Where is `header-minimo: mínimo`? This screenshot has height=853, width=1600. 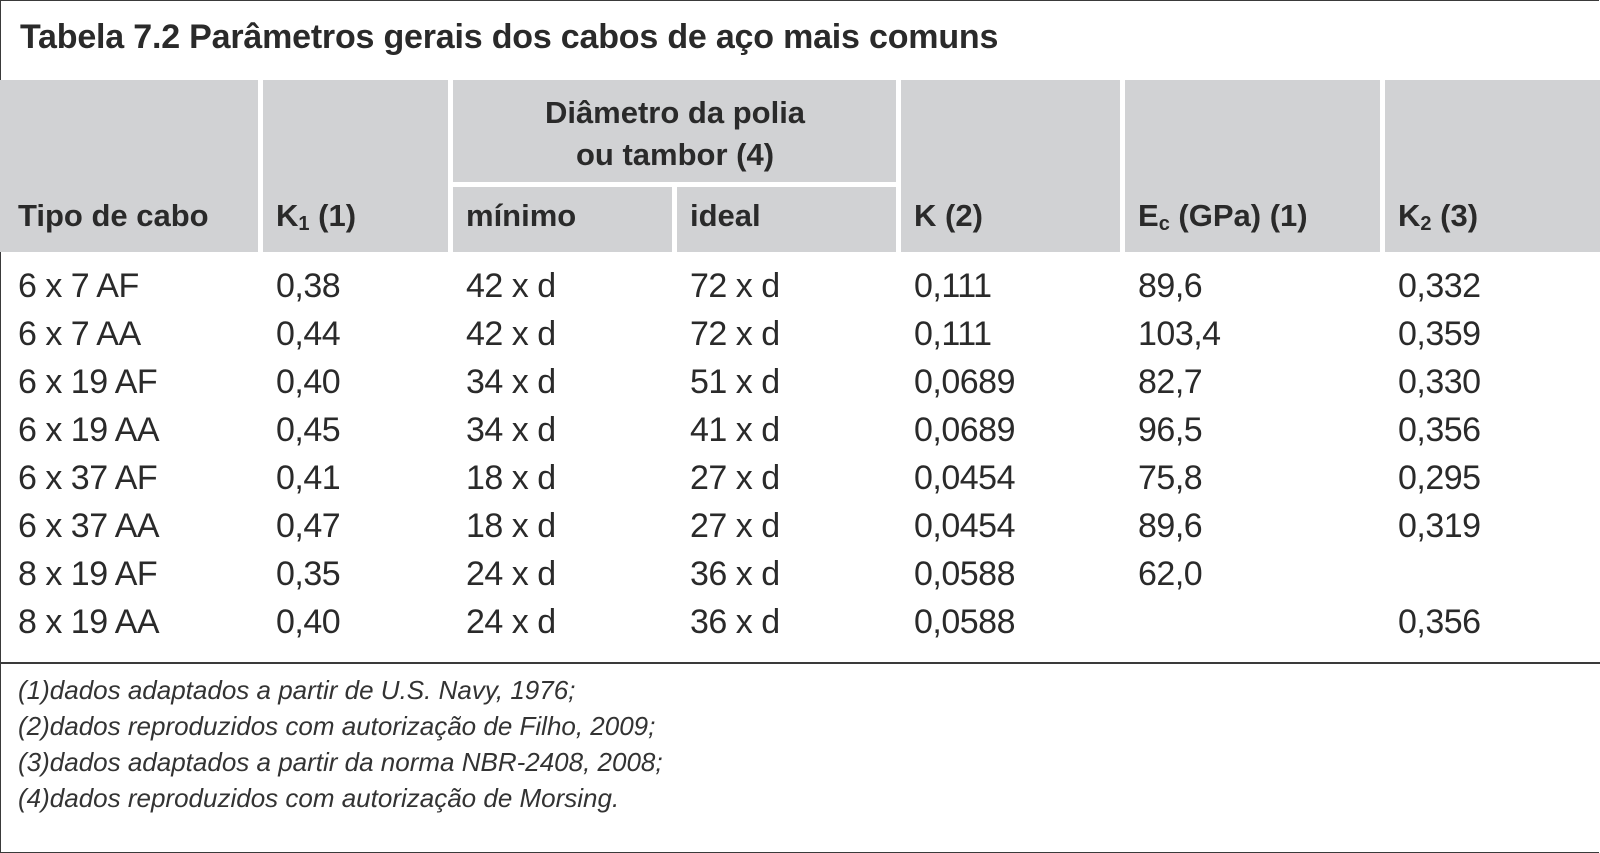 header-minimo: mínimo is located at coordinates (521, 215).